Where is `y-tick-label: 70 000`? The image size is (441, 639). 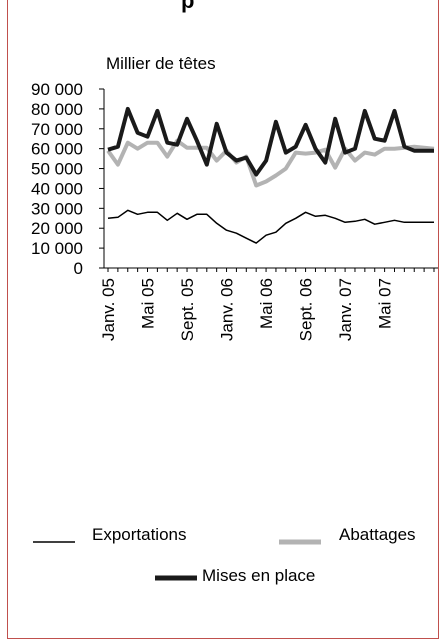 y-tick-label: 70 000 is located at coordinates (57, 129).